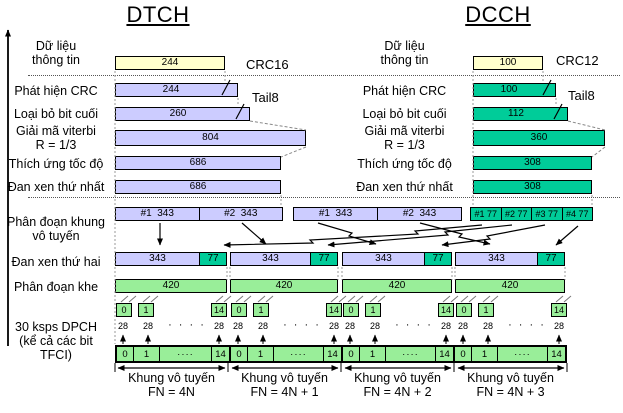  What do you see at coordinates (324, 75) in the screenshot?
I see `separator-top` at bounding box center [324, 75].